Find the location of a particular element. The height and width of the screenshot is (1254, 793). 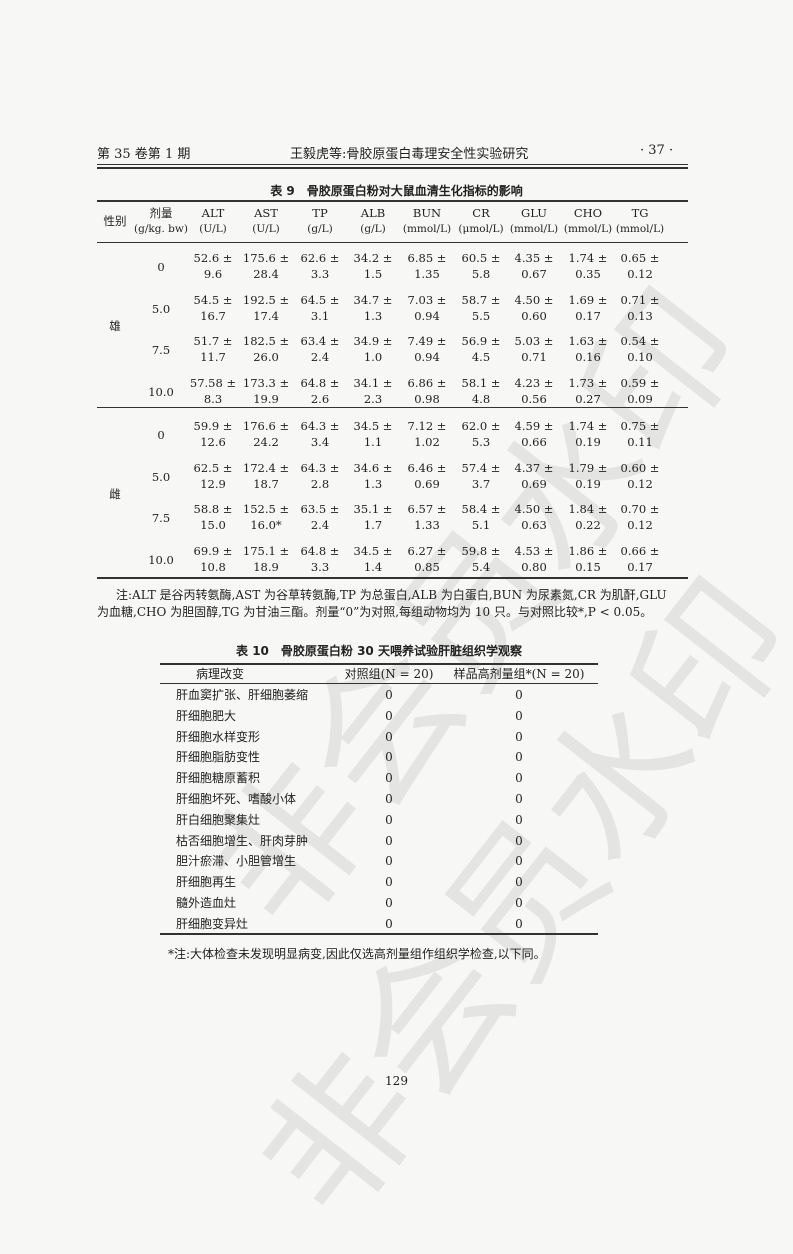

sd-value: 10.8 is located at coordinates (213, 566).